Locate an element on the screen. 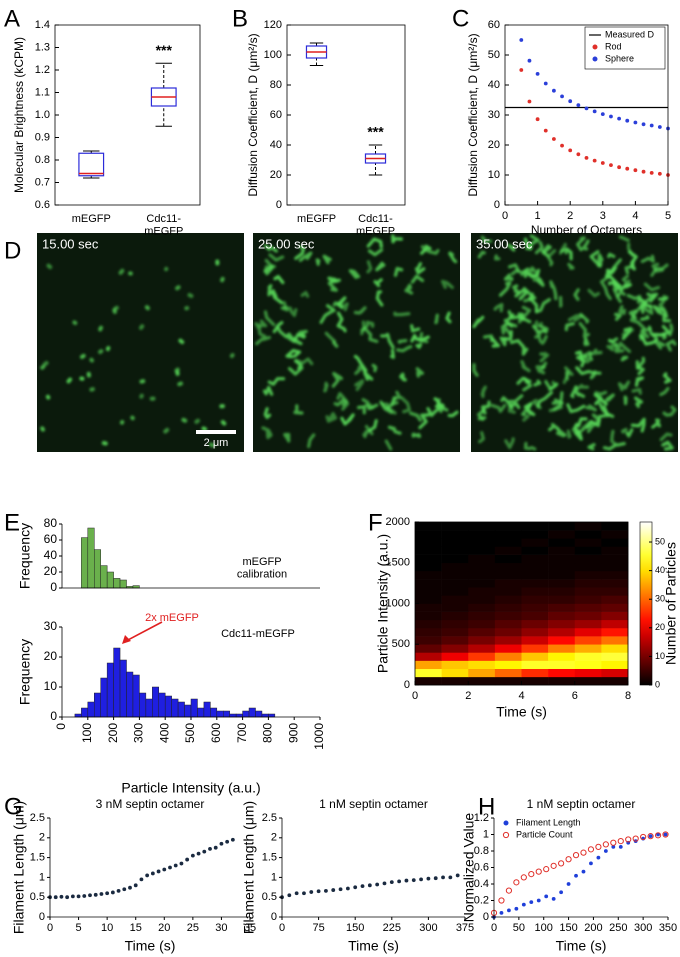 Image resolution: width=680 pixels, height=957 pixels. x-tick-label: 200 is located at coordinates (113, 733).